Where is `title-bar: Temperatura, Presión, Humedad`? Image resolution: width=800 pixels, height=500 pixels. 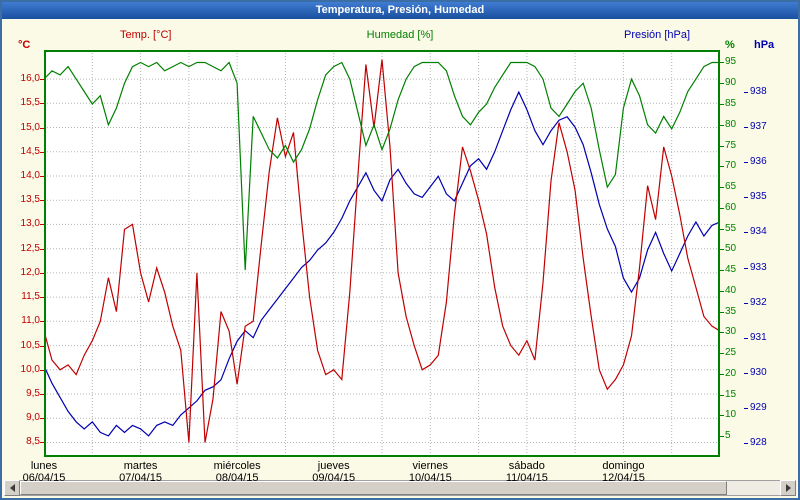
title-bar: Temperatura, Presión, Humedad is located at coordinates (400, 10).